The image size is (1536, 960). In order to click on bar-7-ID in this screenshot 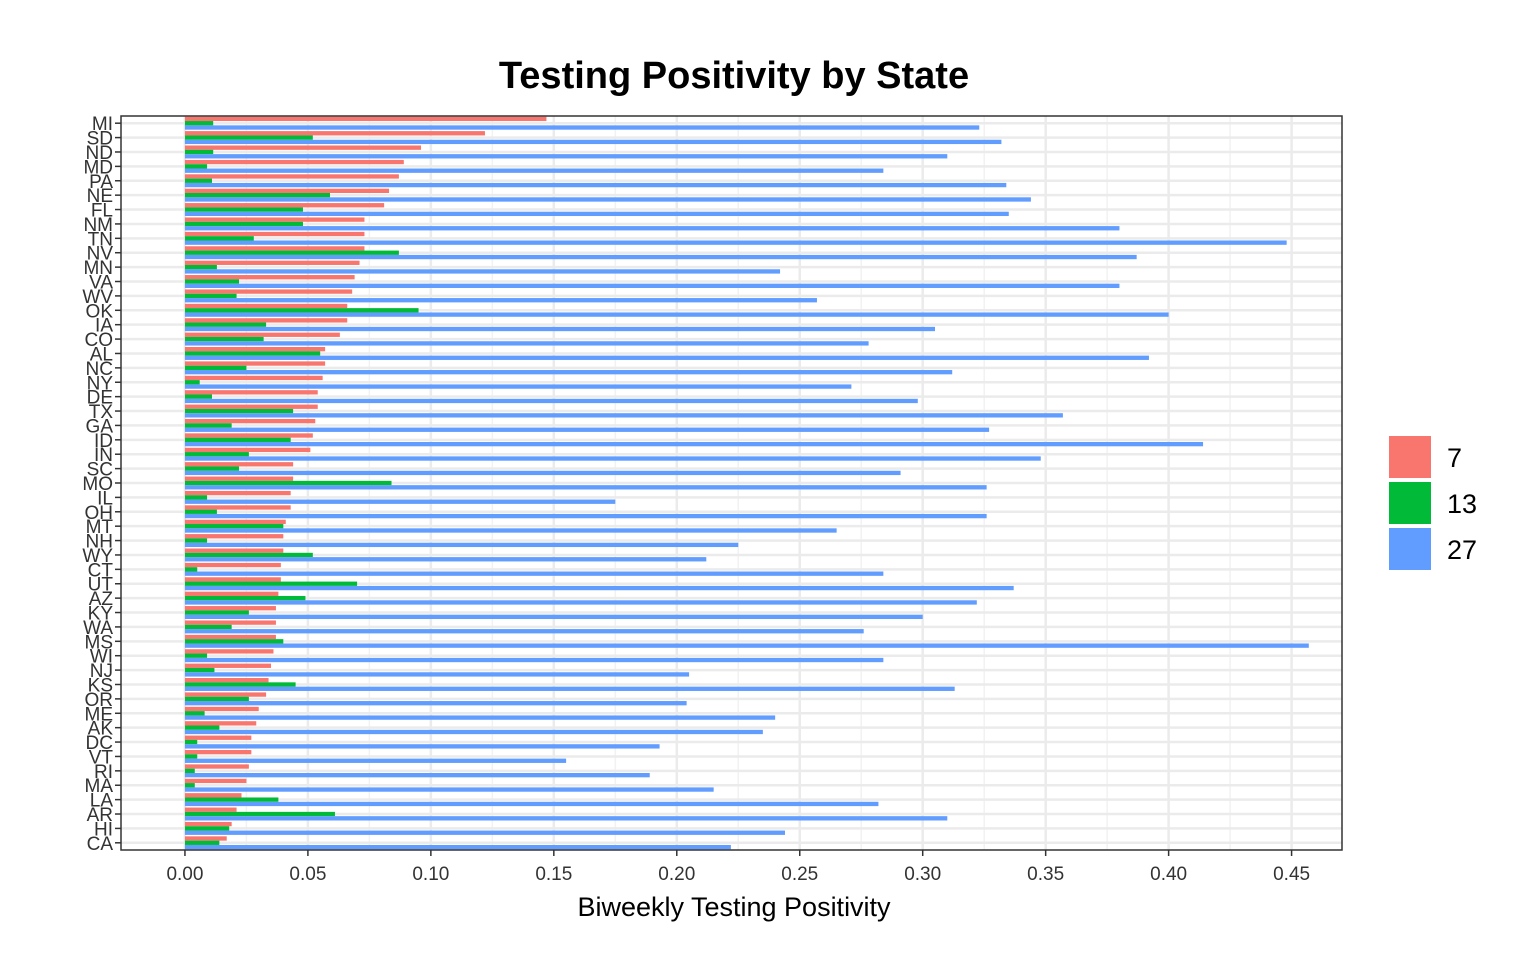, I will do `click(248, 435)`.